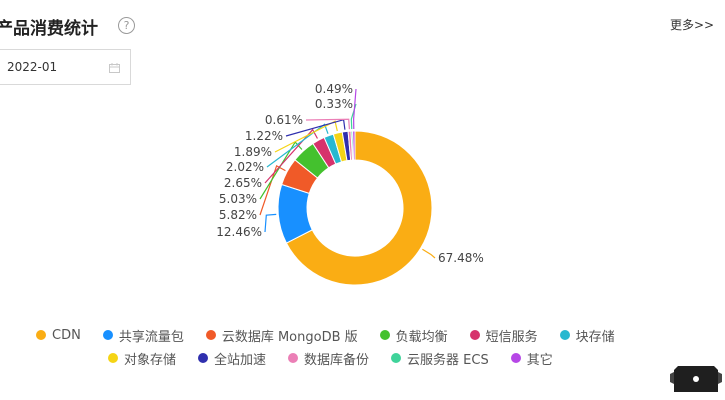 The image size is (725, 400). I want to click on slice-percent-label: 5.82%, so click(238, 215).